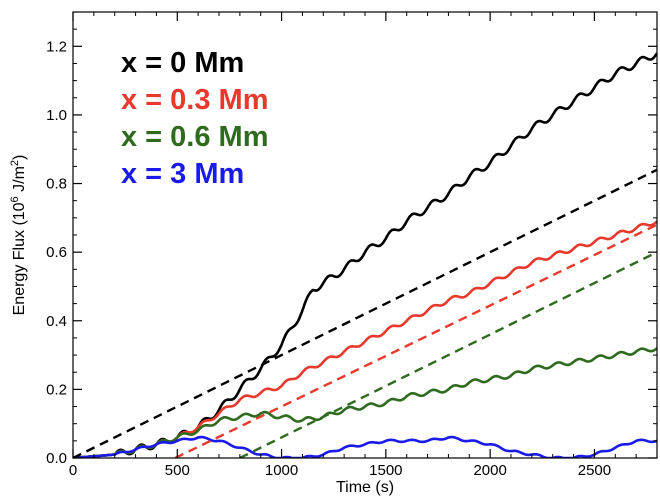 This screenshot has height=498, width=660. Describe the element at coordinates (365, 446) in the screenshot. I see `series-line` at that location.